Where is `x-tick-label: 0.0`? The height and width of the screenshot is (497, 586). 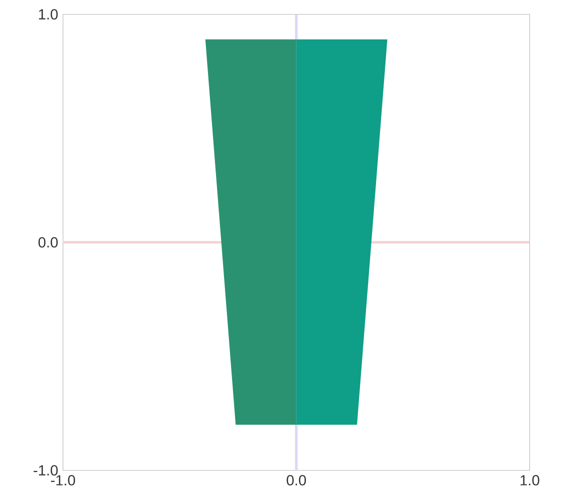 x-tick-label: 0.0 is located at coordinates (296, 480).